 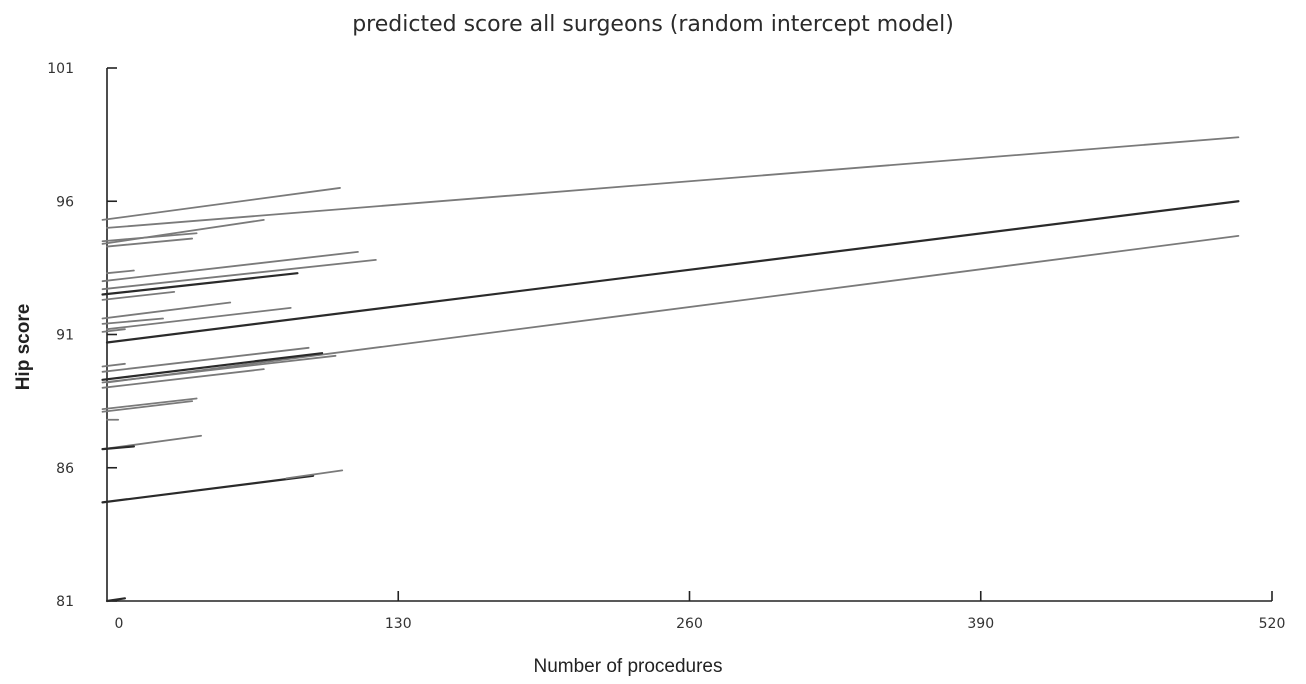 What do you see at coordinates (689, 624) in the screenshot?
I see `x-tick-label: 260` at bounding box center [689, 624].